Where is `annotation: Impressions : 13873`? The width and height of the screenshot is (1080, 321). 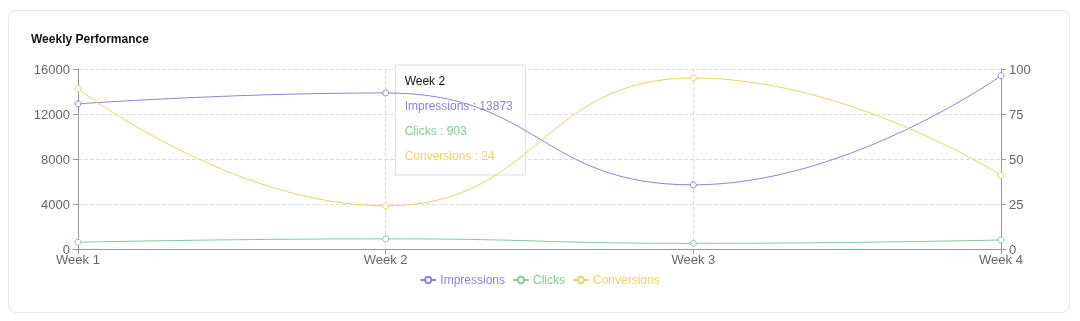
annotation: Impressions : 13873 is located at coordinates (459, 106).